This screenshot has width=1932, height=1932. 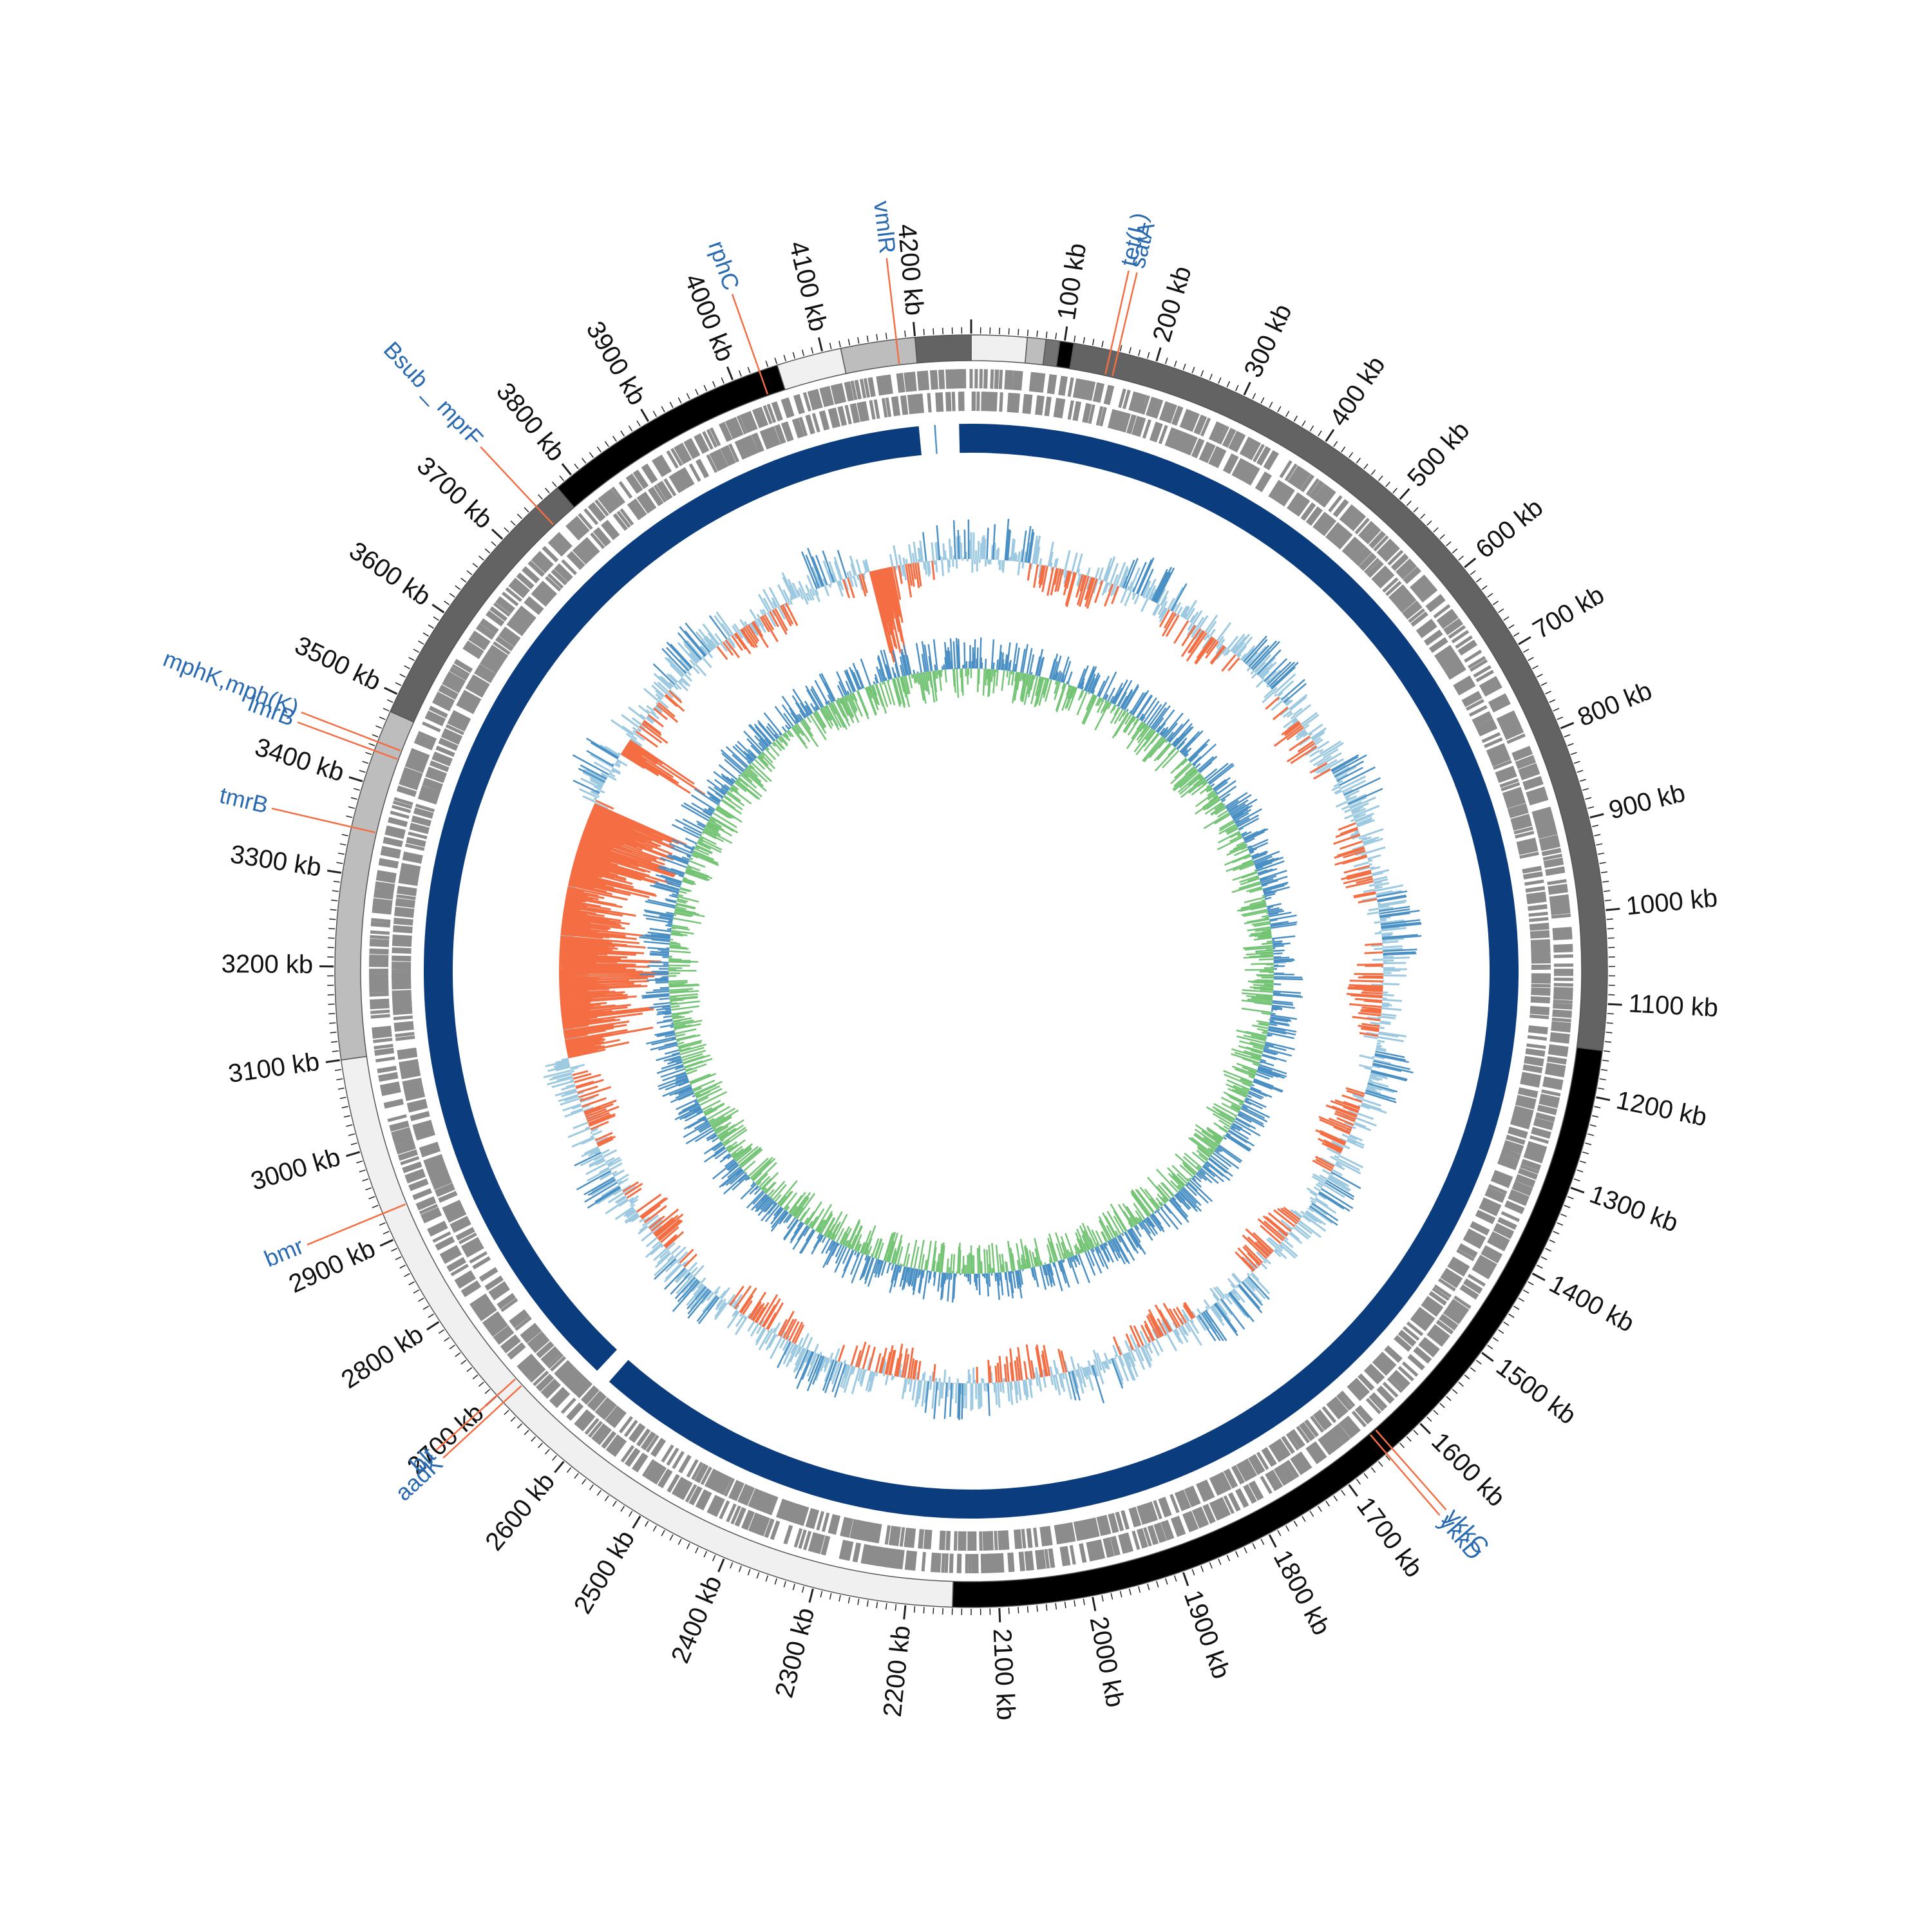 I want to click on tick-label: 2800 kb, so click(x=382, y=1357).